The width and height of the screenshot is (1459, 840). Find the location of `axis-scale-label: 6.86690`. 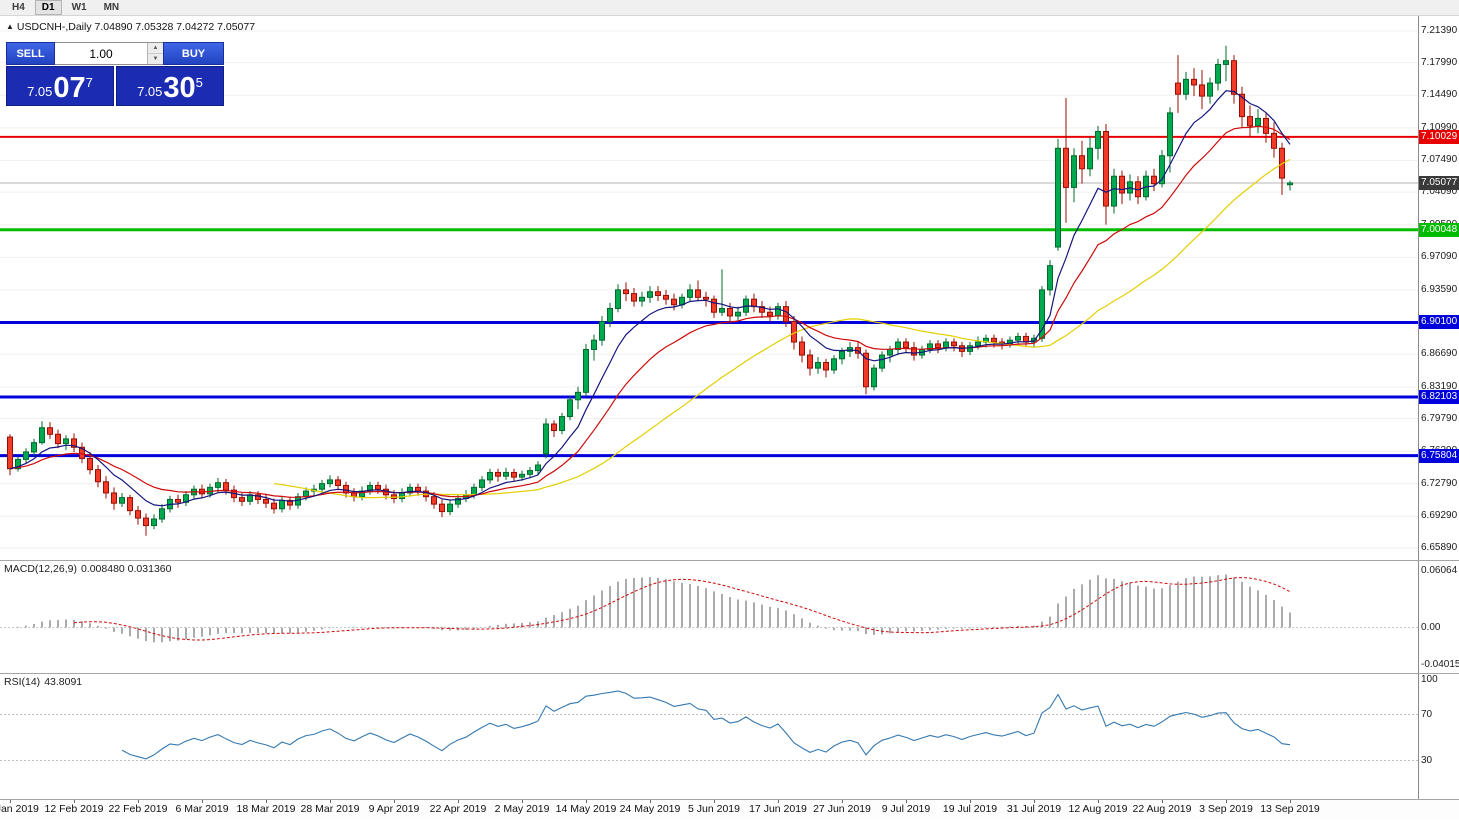

axis-scale-label: 6.86690 is located at coordinates (1439, 353).